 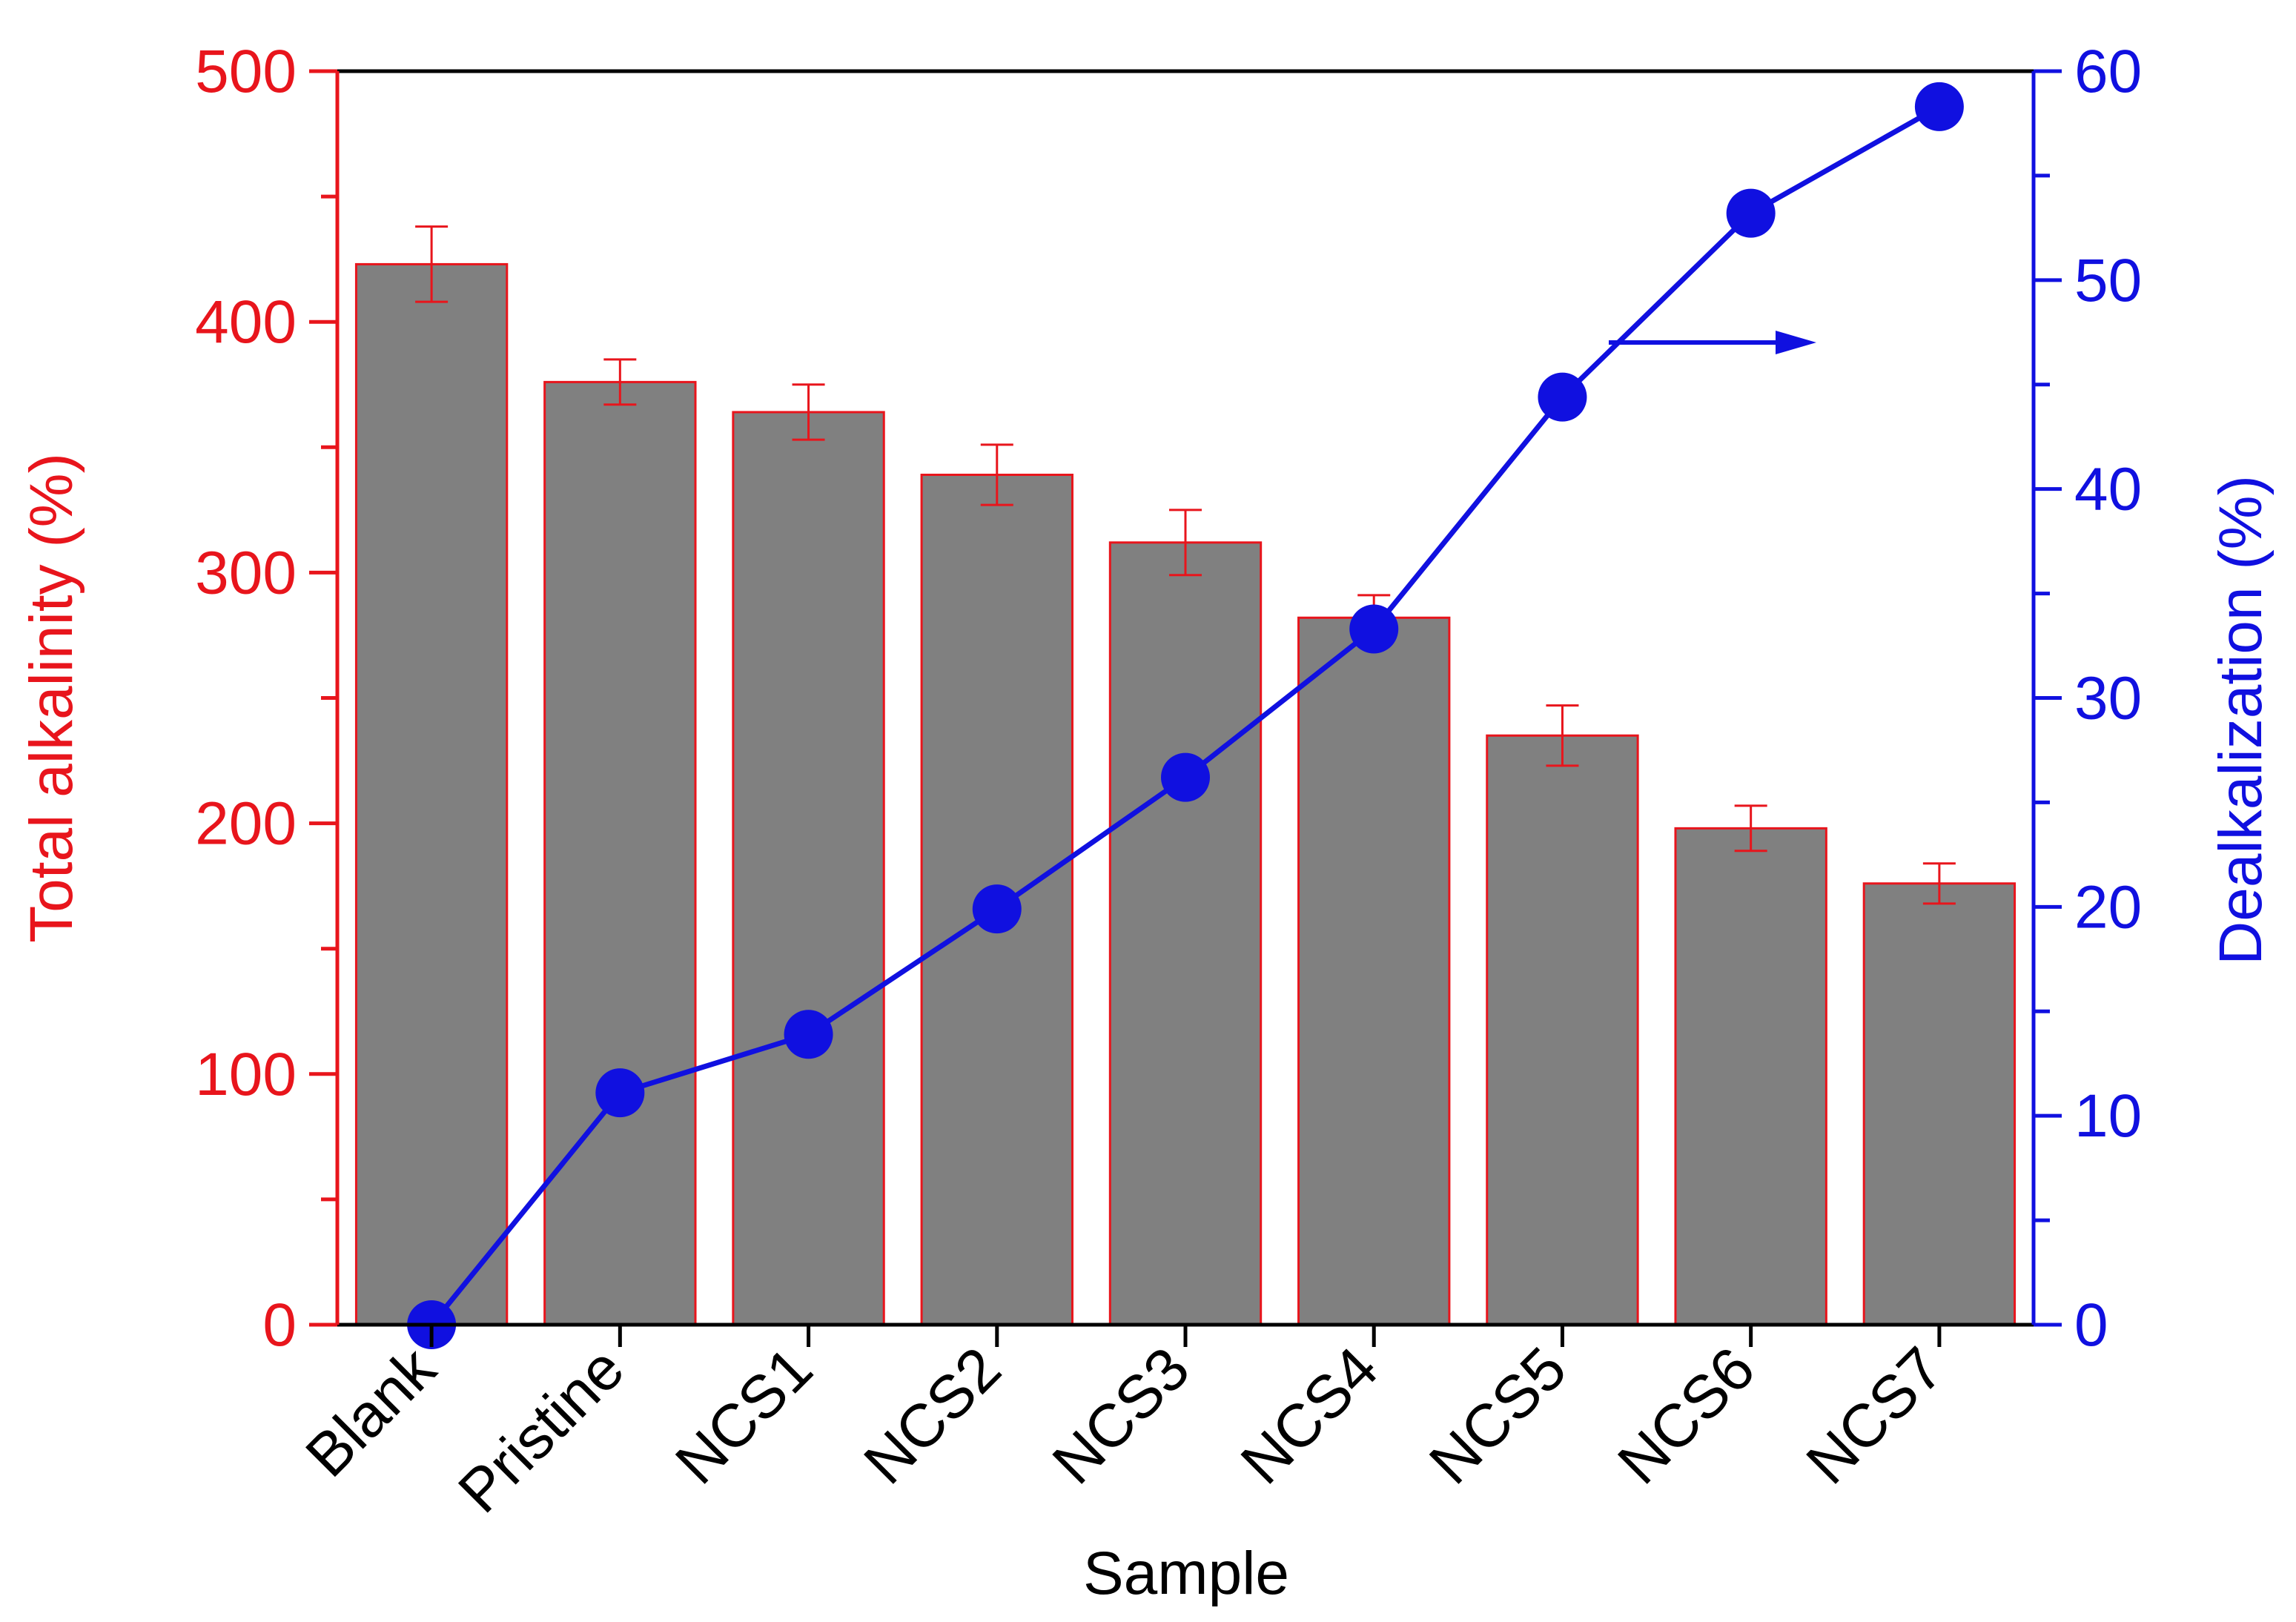 What do you see at coordinates (1374, 629) in the screenshot?
I see `point-NCS4` at bounding box center [1374, 629].